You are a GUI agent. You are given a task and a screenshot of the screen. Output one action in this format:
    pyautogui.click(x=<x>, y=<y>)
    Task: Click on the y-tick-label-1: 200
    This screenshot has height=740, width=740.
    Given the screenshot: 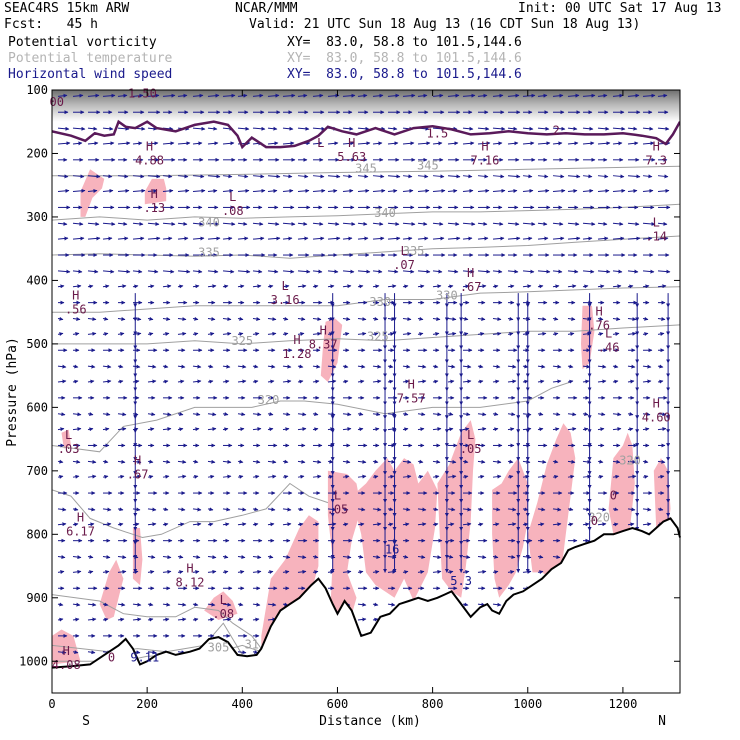 What is the action you would take?
    pyautogui.click(x=37, y=153)
    